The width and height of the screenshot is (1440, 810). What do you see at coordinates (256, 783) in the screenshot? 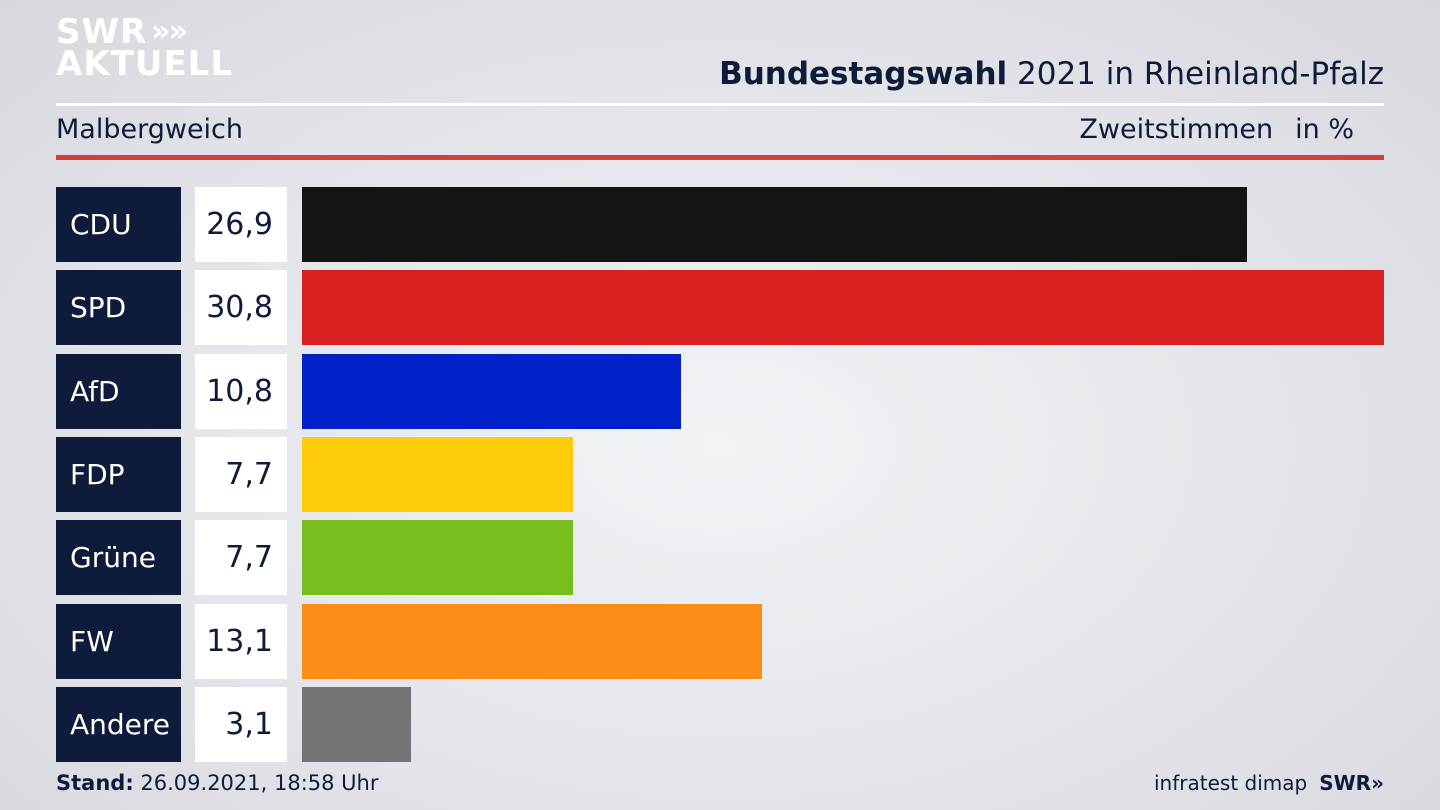
I see `stand-value: 26.09.2021, 18:58 Uhr` at bounding box center [256, 783].